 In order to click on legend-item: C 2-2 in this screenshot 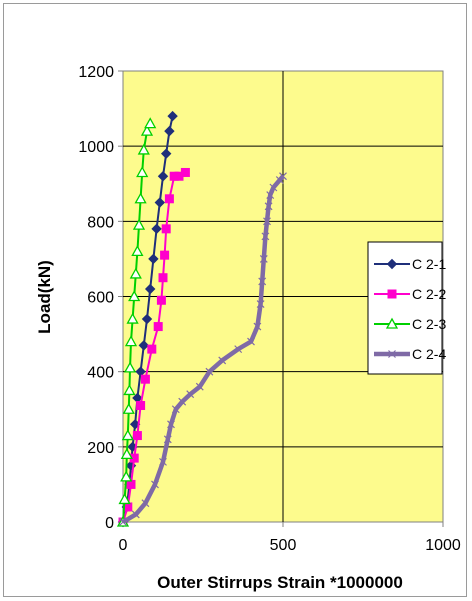, I will do `click(410, 294)`.